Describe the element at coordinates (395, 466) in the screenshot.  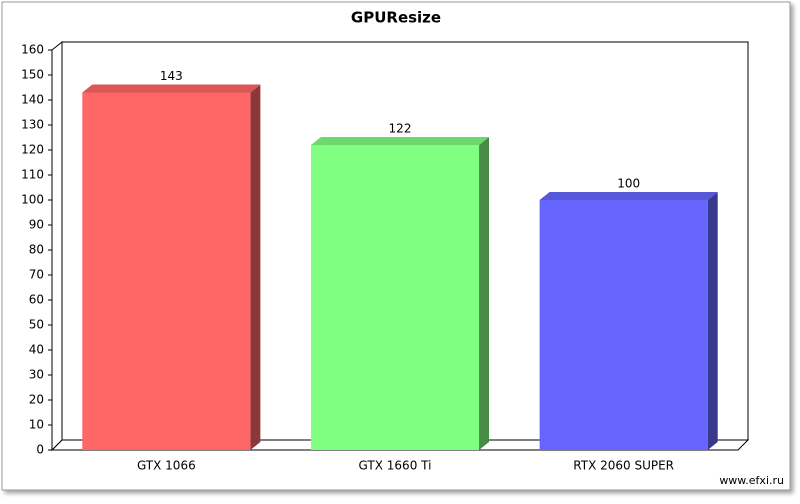
I see `x-tick-label: GTX 1660 Ti` at that location.